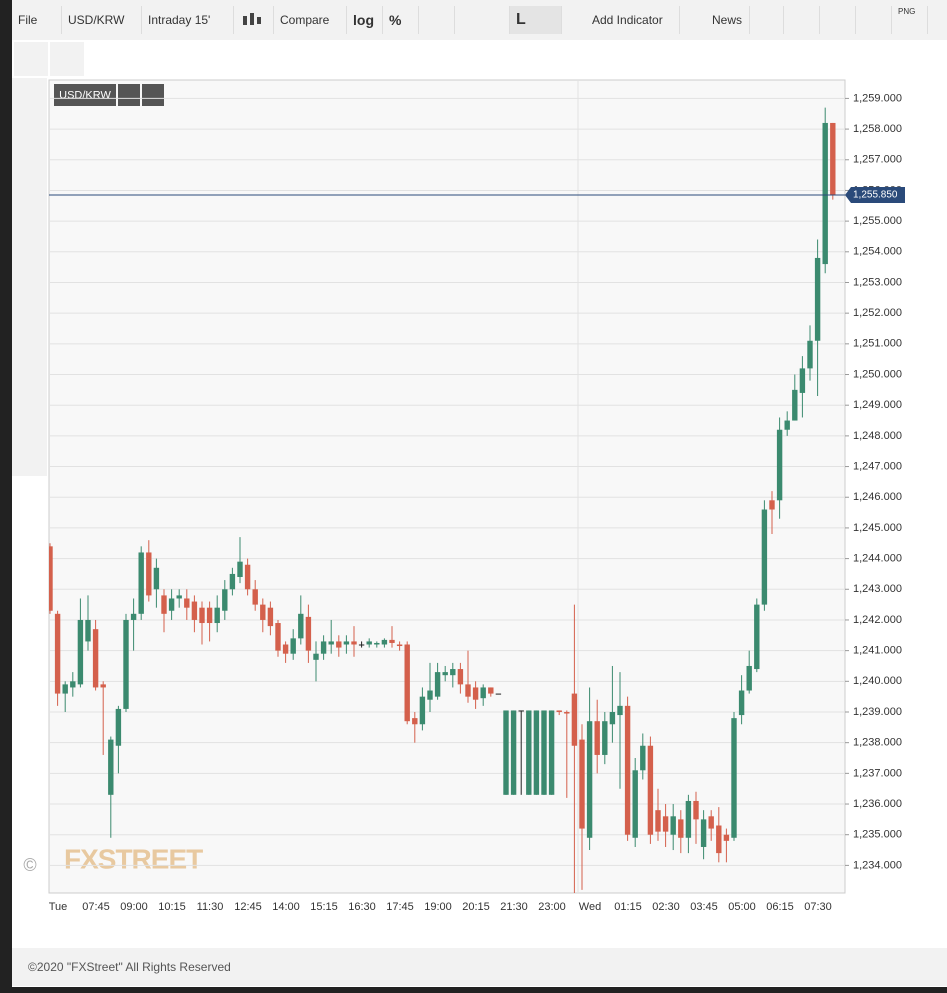 This screenshot has height=993, width=947. Describe the element at coordinates (874, 20) in the screenshot. I see `print` at that location.